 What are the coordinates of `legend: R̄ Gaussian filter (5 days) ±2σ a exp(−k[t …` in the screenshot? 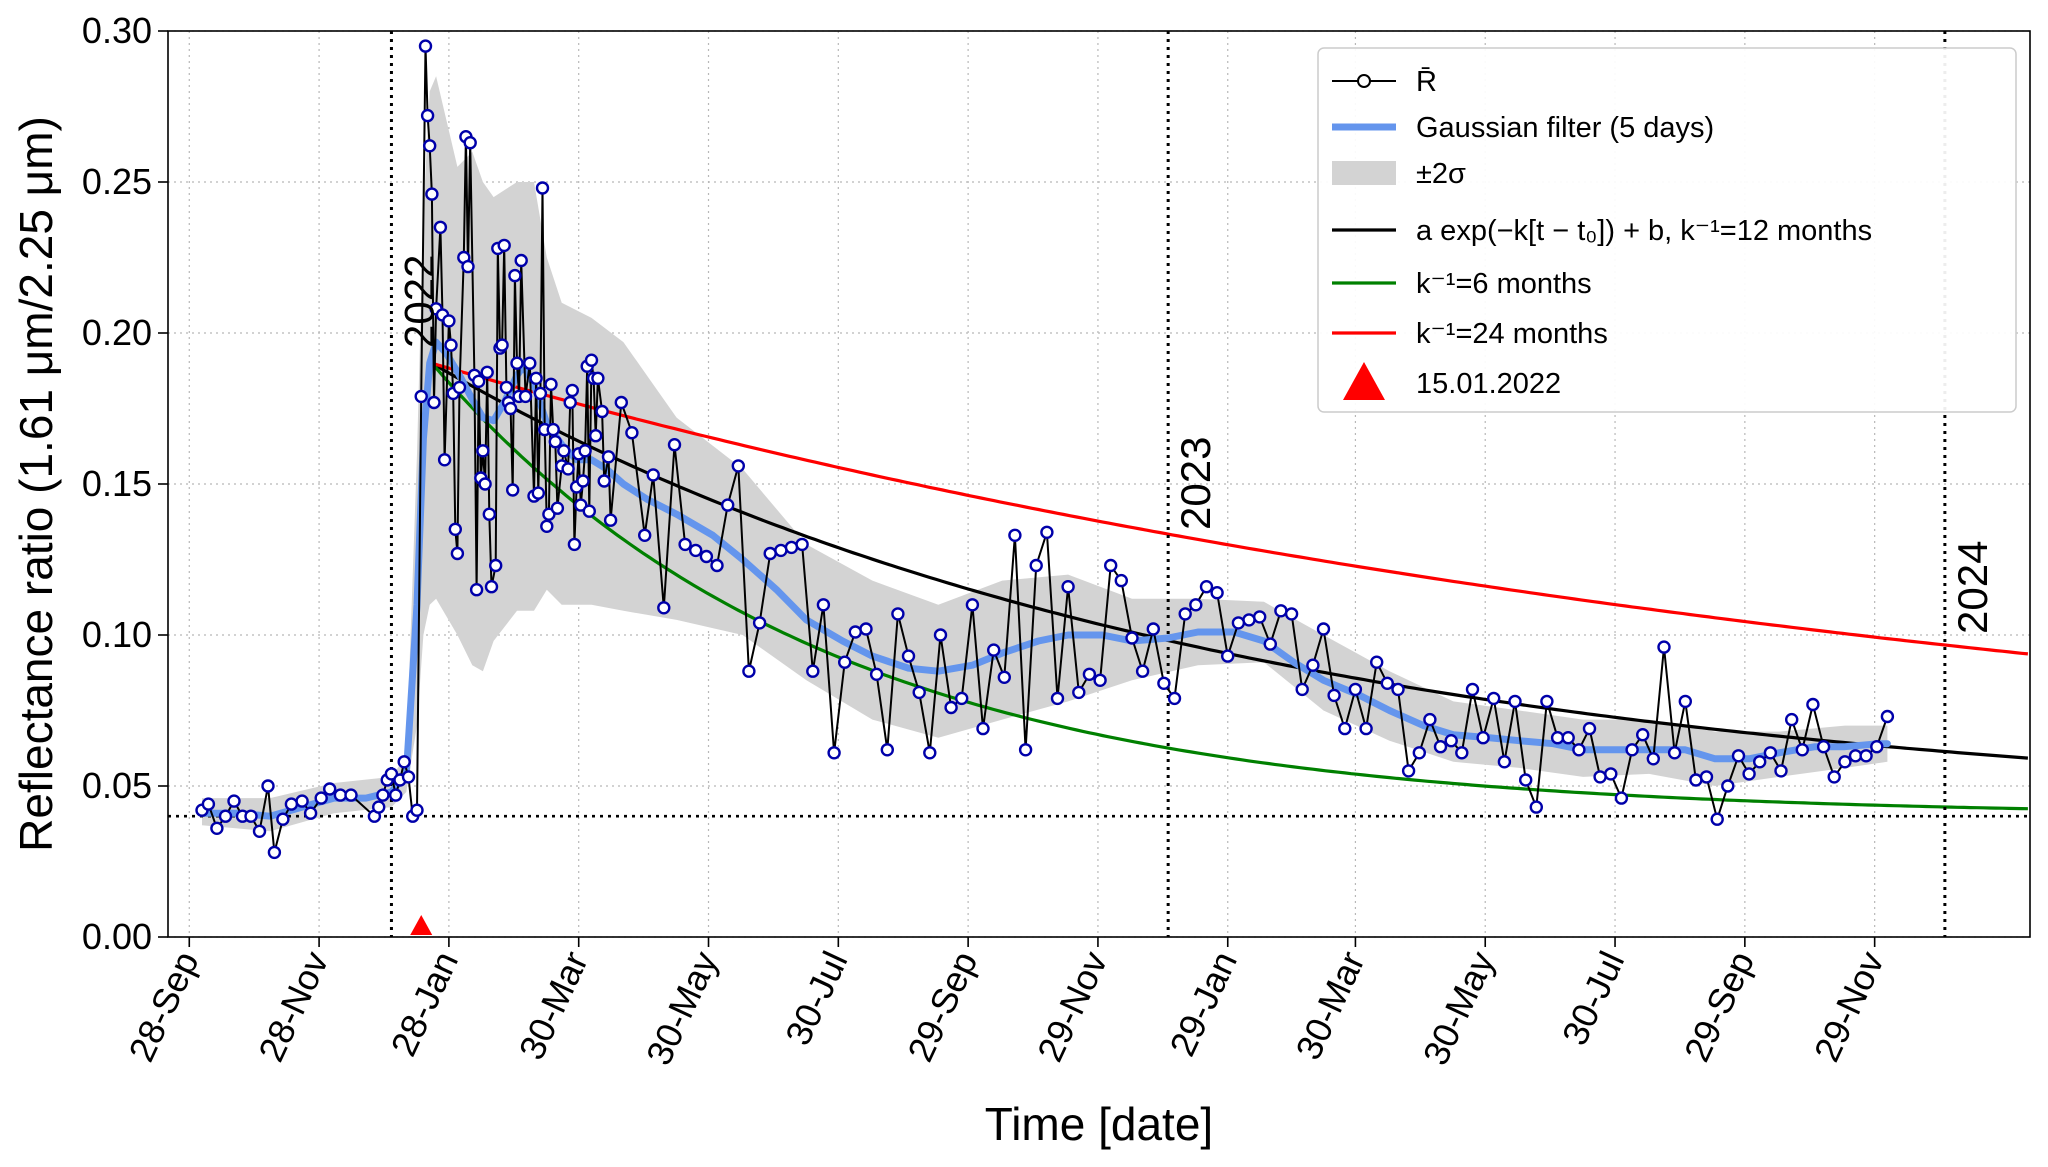 It's located at (1667, 230).